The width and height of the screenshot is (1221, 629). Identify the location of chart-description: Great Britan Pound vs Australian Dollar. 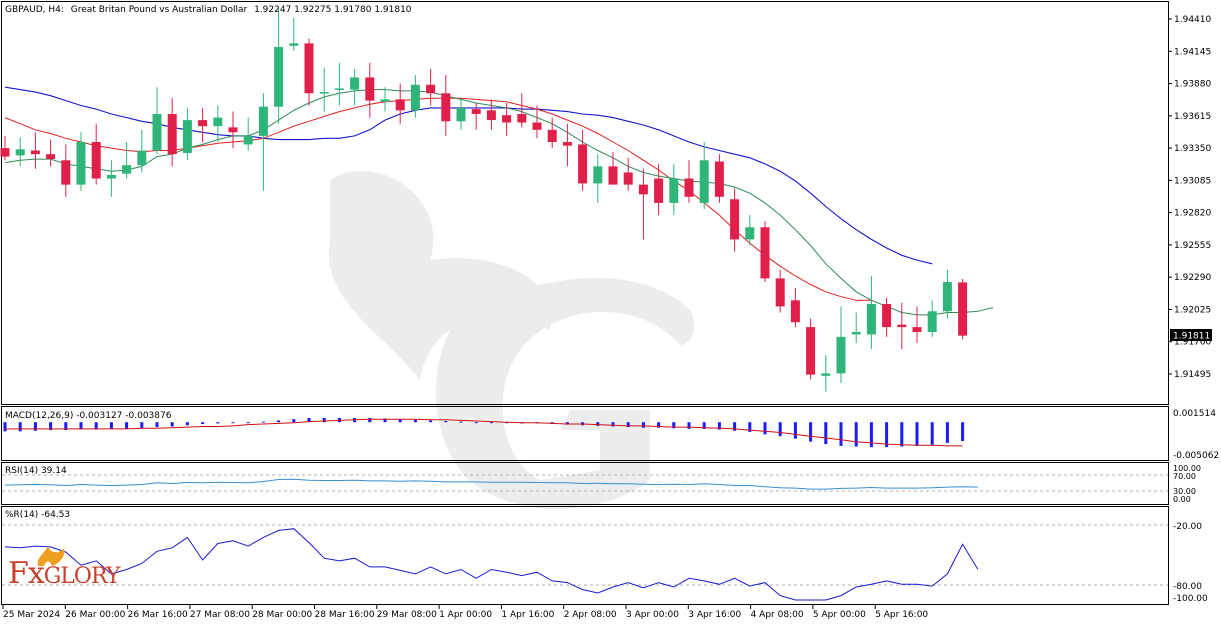
(159, 10).